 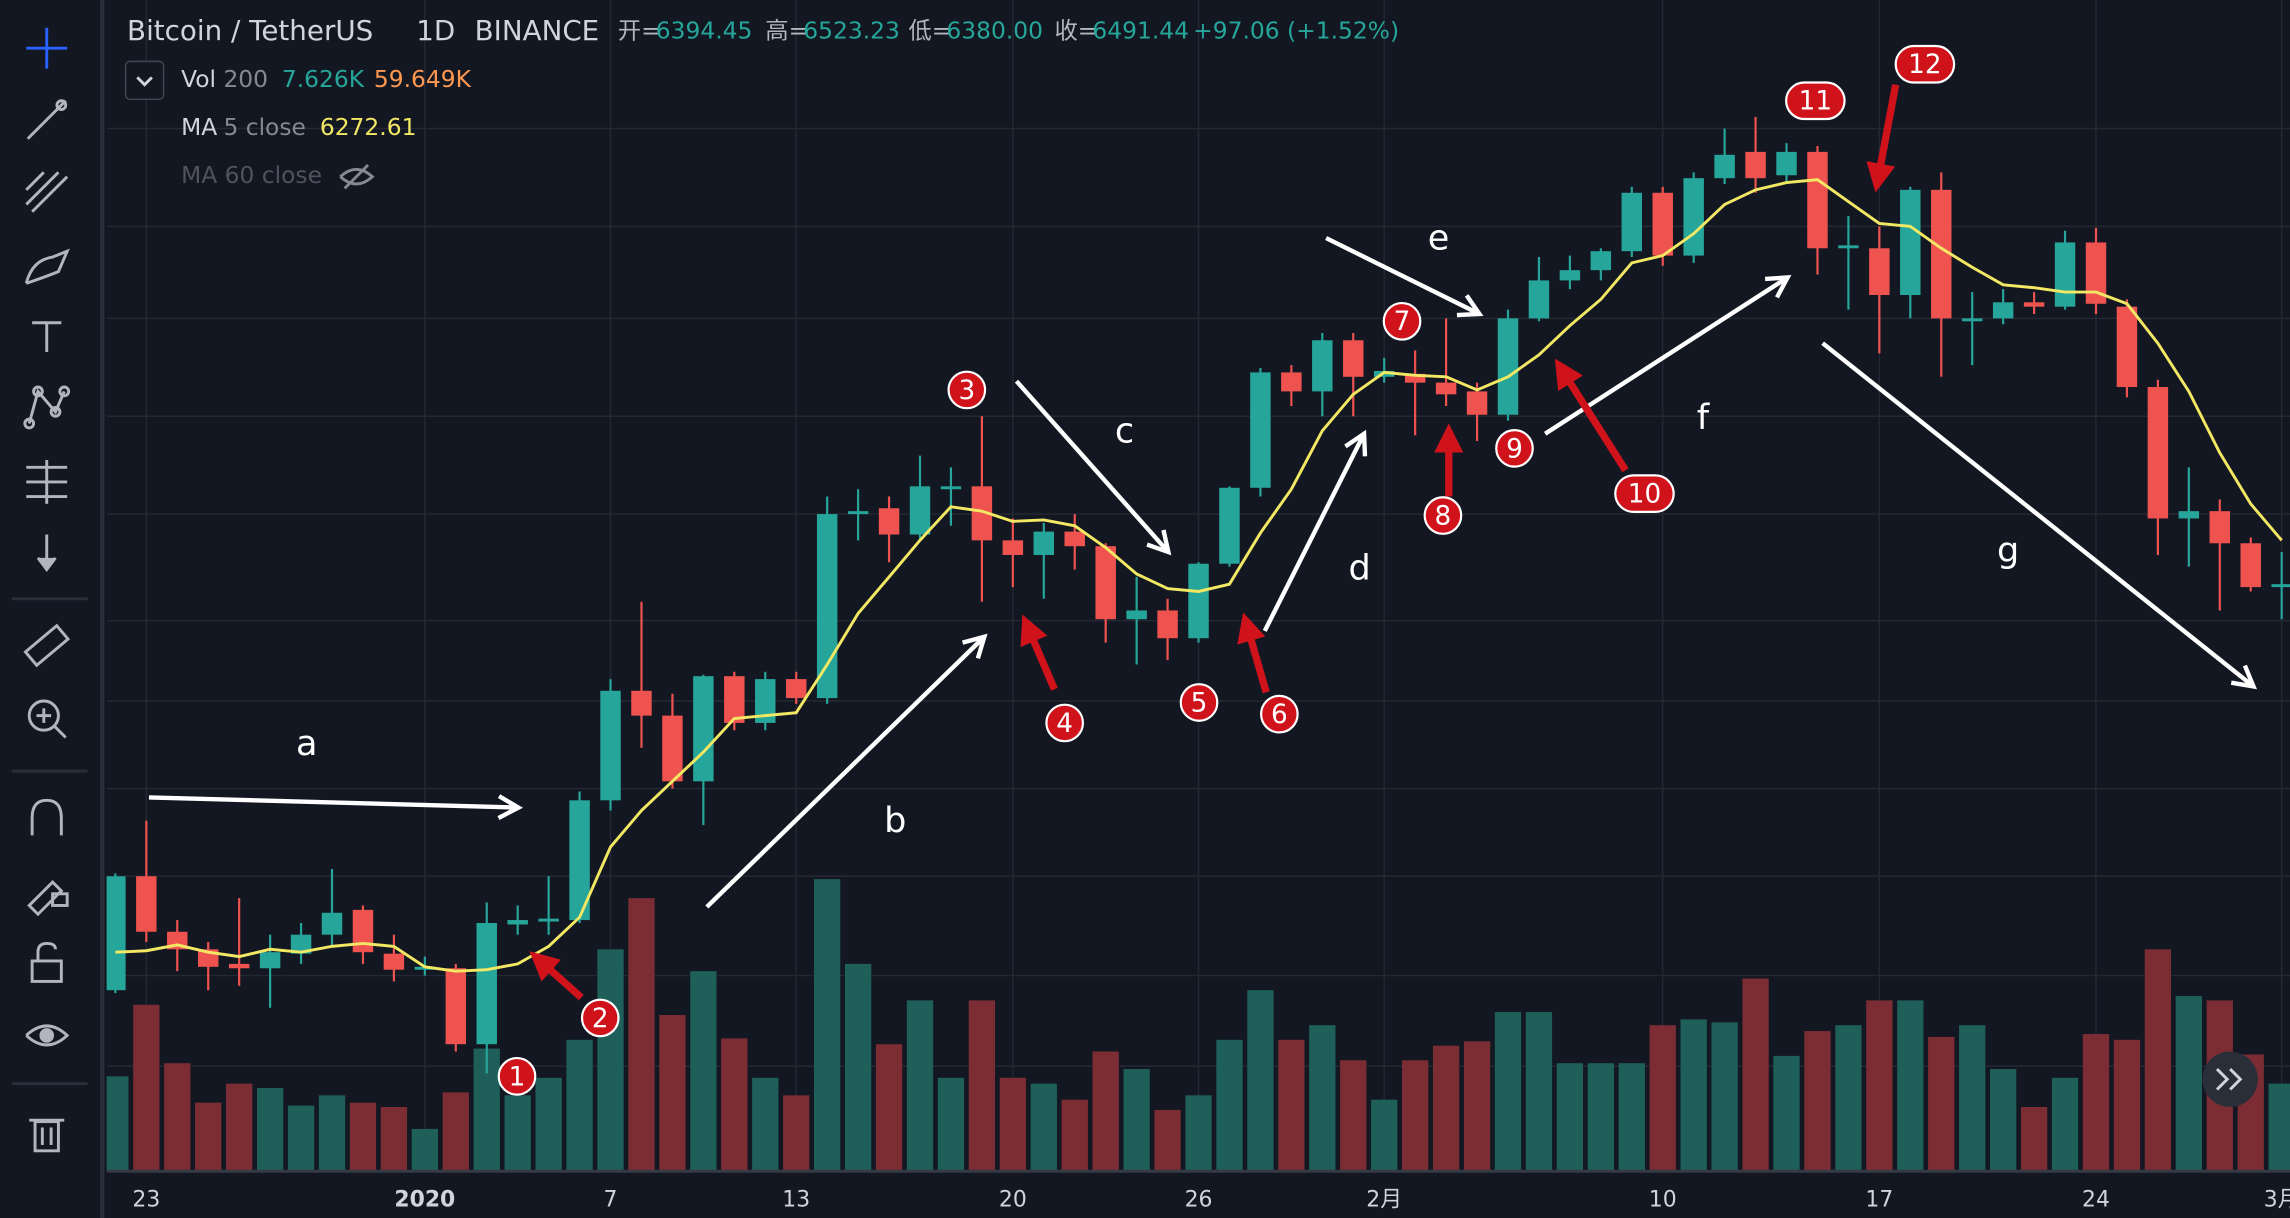 I want to click on magnet-tool, so click(x=46, y=817).